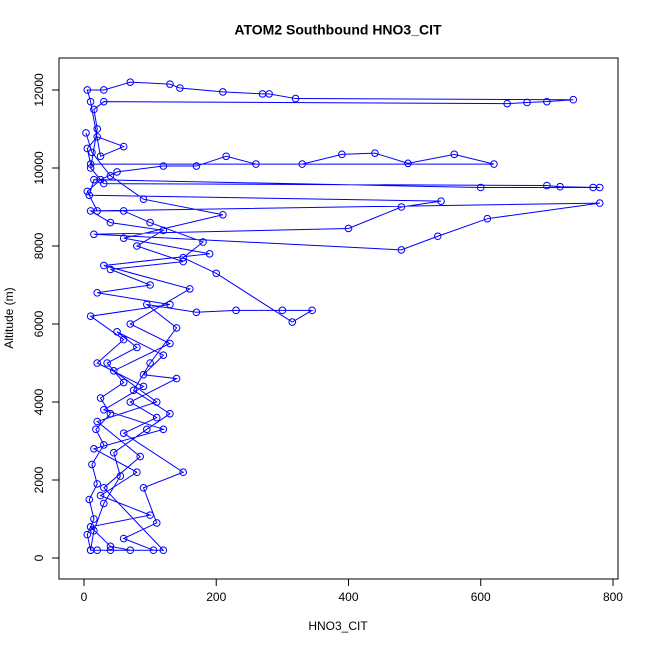 The width and height of the screenshot is (650, 650). What do you see at coordinates (84, 597) in the screenshot?
I see `x-tick-label: 0` at bounding box center [84, 597].